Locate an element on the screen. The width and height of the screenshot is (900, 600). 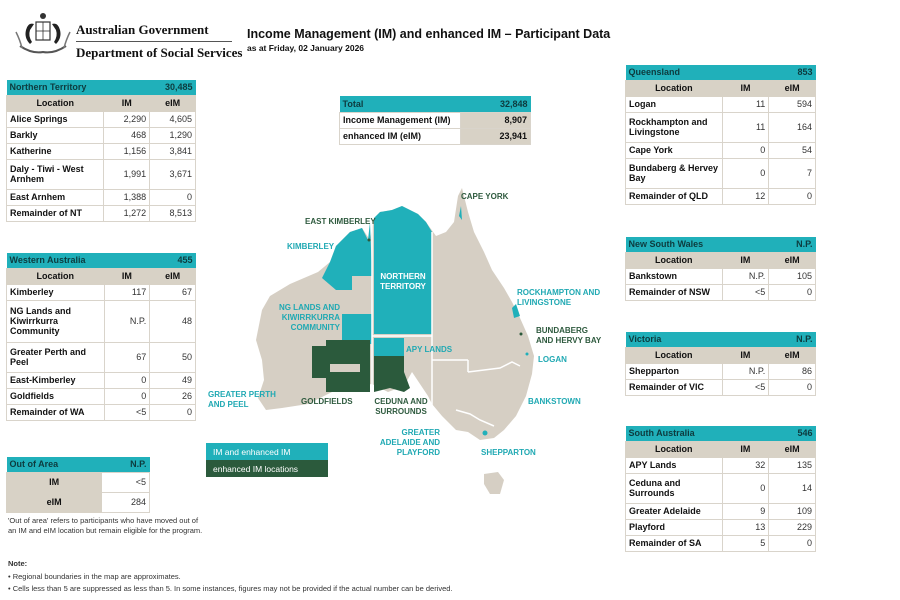
label-line: GREATER PERTH is located at coordinates (242, 394).